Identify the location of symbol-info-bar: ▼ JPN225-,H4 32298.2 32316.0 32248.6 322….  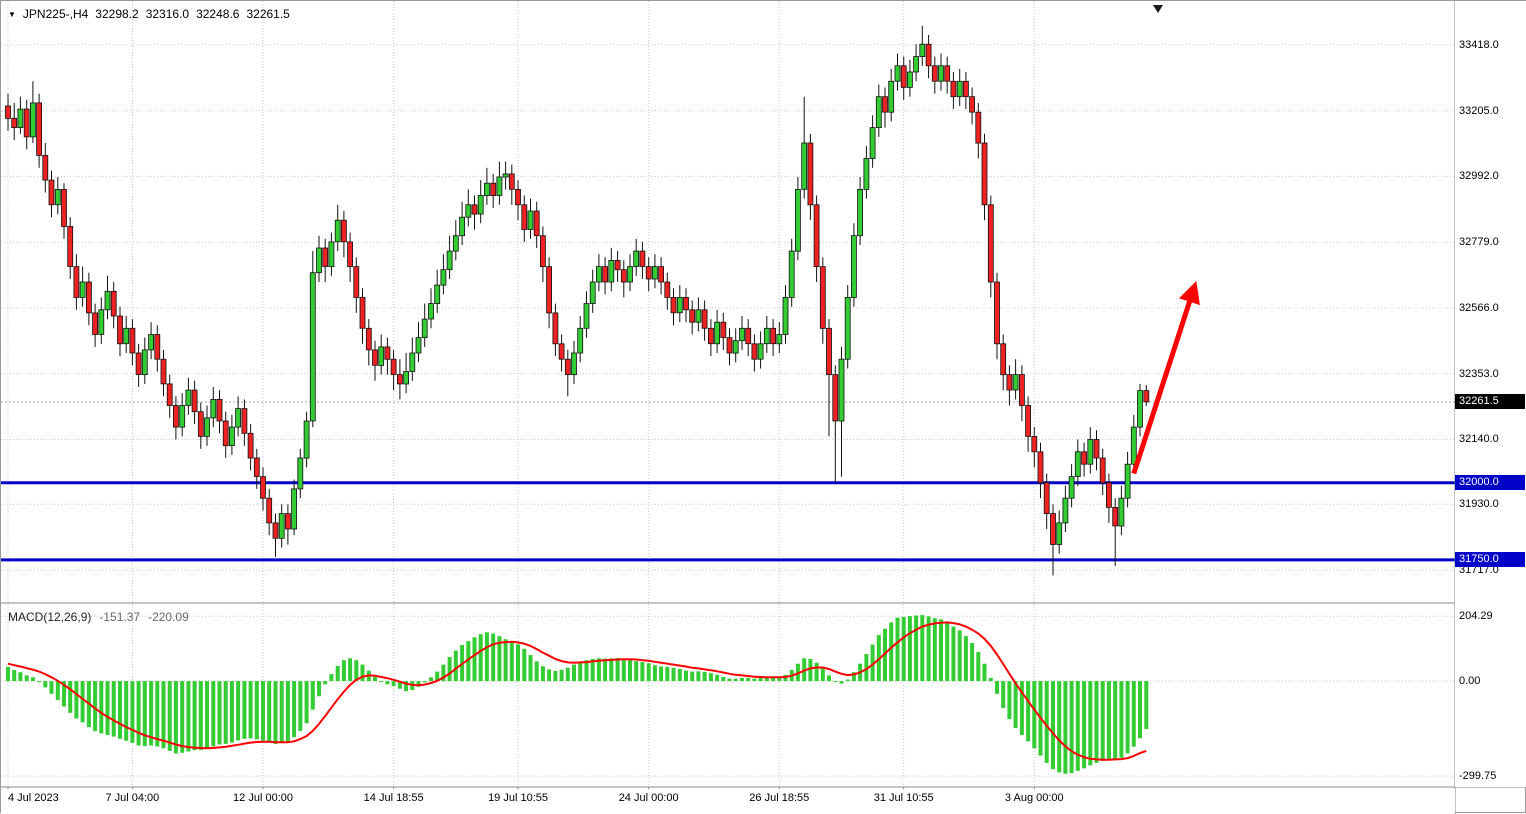
(149, 14).